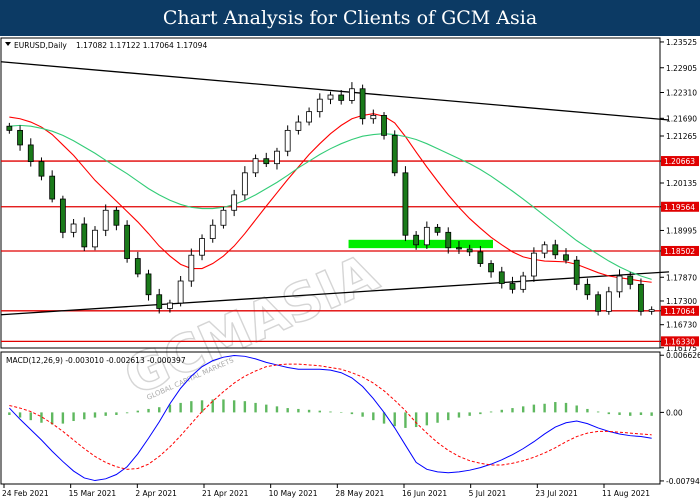 This screenshot has height=500, width=700. I want to click on consolidation-zone-rect, so click(420, 244).